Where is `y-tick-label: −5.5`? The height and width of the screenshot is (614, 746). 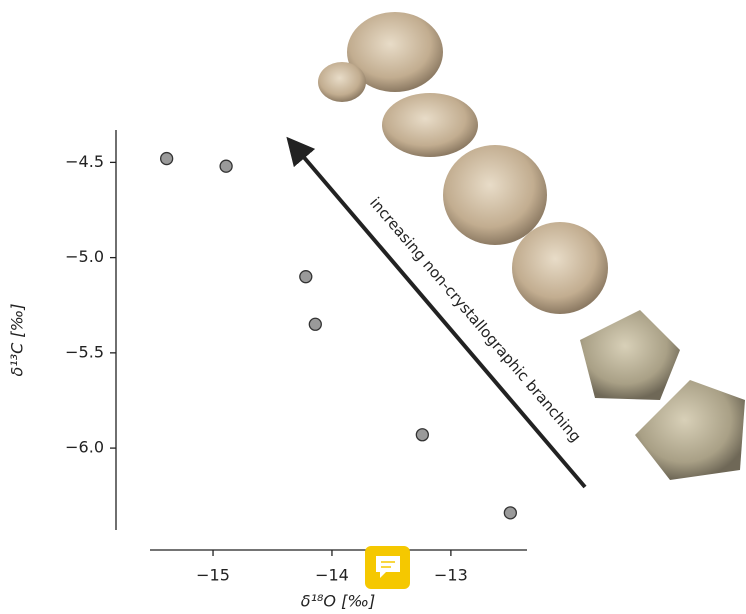
y-tick-label: −5.5 is located at coordinates (84, 351).